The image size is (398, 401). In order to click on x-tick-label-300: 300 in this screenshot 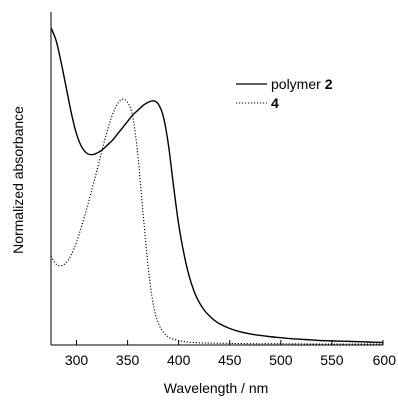, I will do `click(77, 360)`.